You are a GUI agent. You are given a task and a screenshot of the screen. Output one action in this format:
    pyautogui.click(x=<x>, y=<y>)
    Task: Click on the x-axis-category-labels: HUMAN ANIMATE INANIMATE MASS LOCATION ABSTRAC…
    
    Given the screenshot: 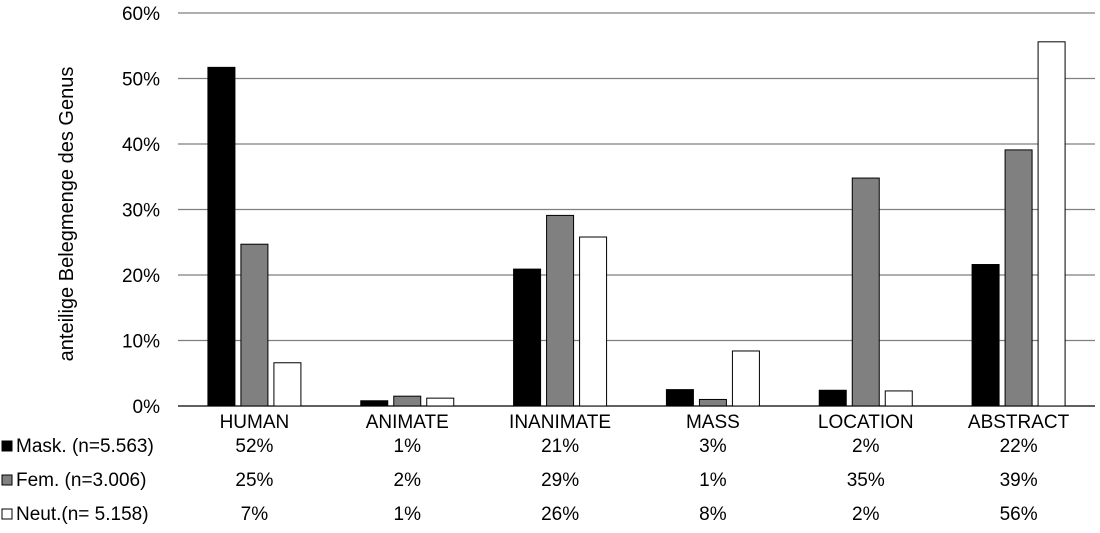 What is the action you would take?
    pyautogui.click(x=645, y=422)
    